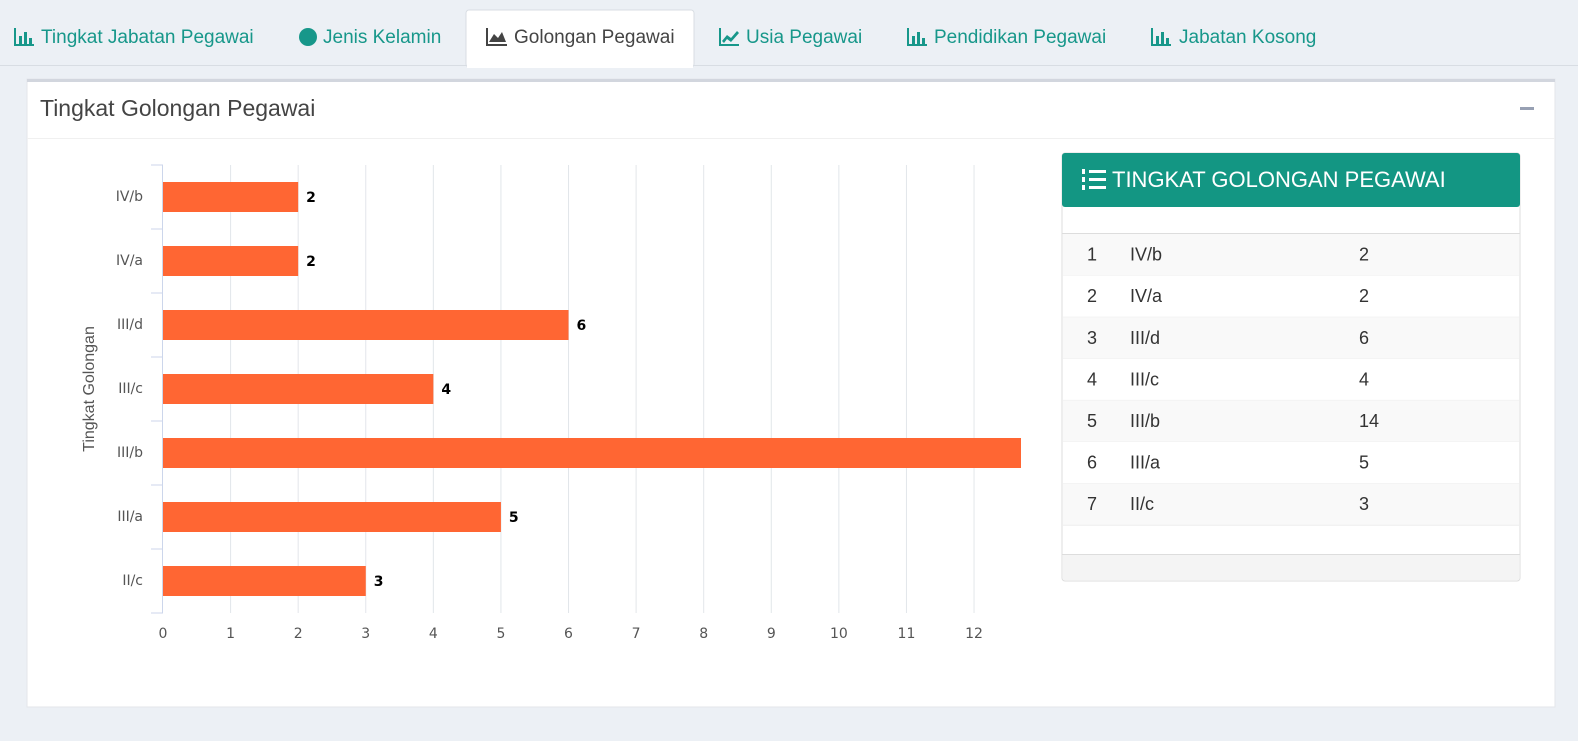  I want to click on table-cell: 7, so click(1092, 504).